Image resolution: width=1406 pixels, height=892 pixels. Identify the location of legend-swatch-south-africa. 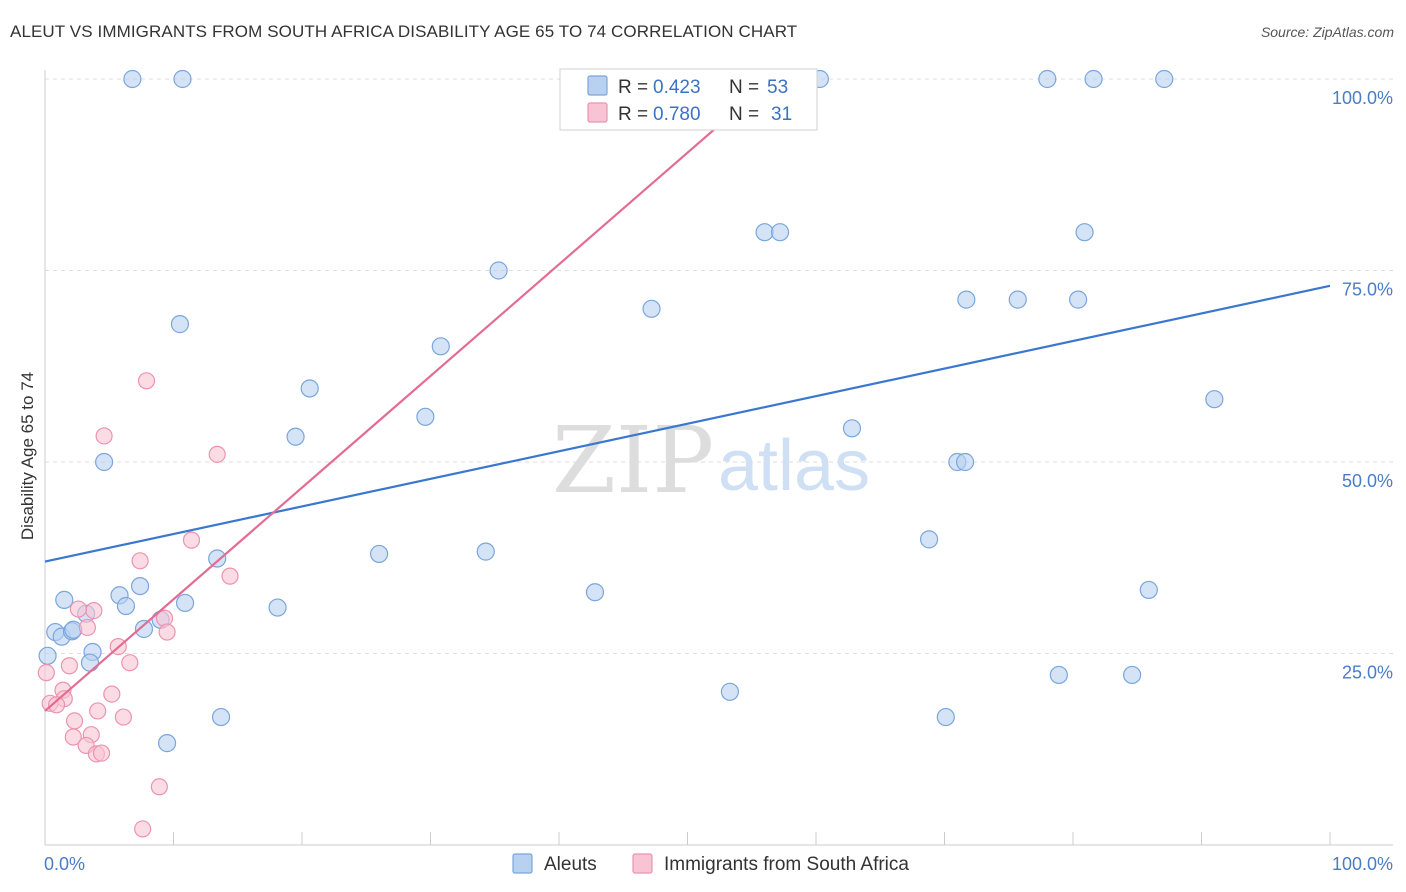
(597, 112).